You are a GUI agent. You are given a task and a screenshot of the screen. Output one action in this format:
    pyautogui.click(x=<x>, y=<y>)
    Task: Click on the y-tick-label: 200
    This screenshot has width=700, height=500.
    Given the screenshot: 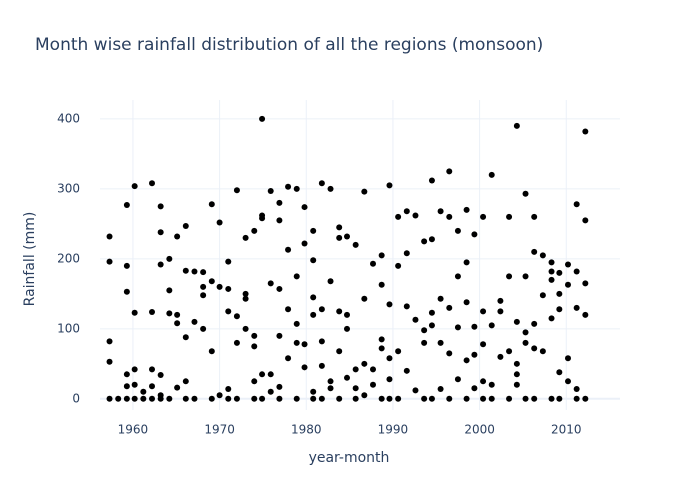 What is the action you would take?
    pyautogui.click(x=68, y=258)
    